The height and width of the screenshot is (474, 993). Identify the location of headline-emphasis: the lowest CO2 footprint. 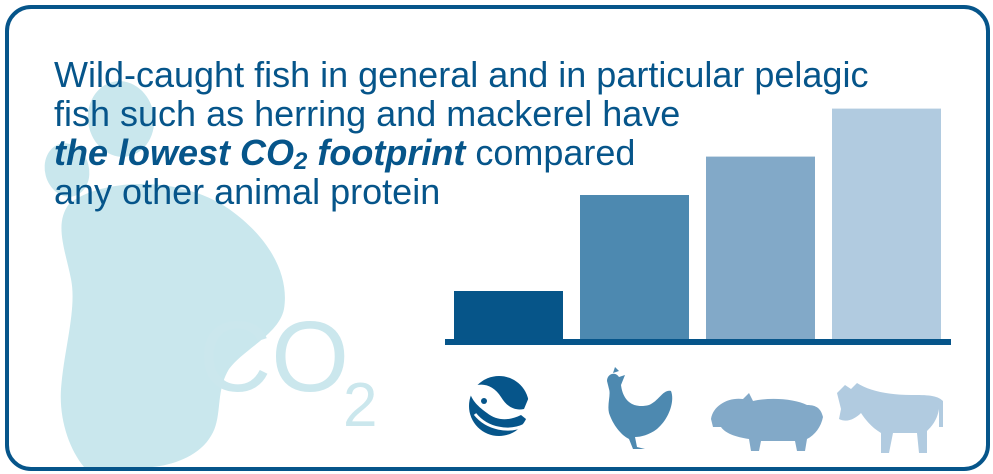
(260, 153).